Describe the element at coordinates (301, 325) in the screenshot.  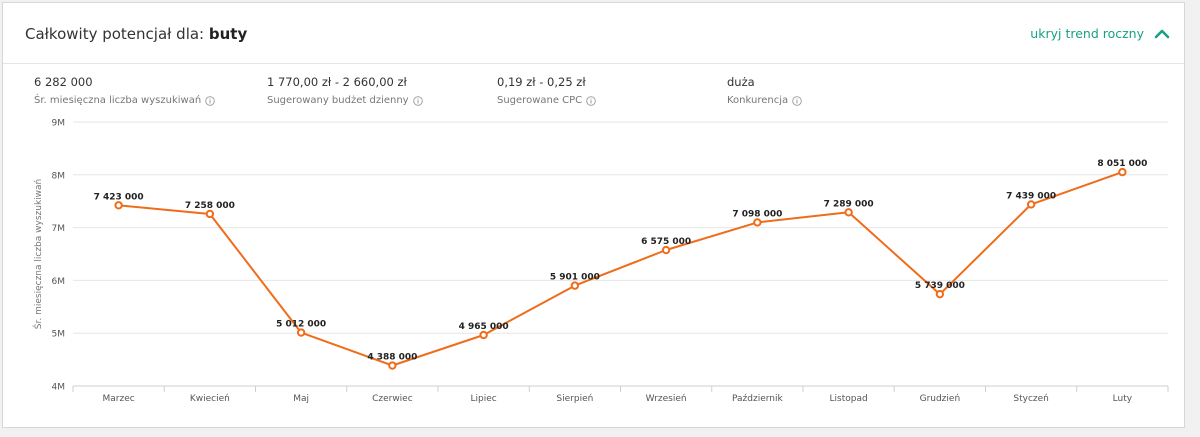
I see `data-label: 5 012 000` at that location.